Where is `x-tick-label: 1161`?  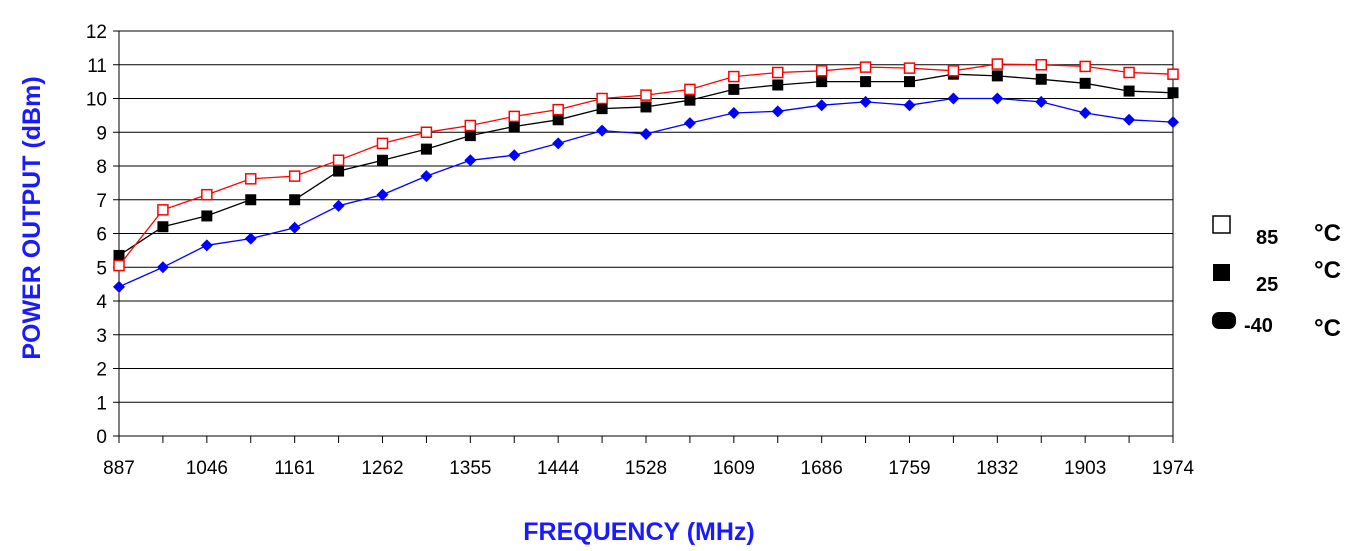
x-tick-label: 1161 is located at coordinates (294, 468).